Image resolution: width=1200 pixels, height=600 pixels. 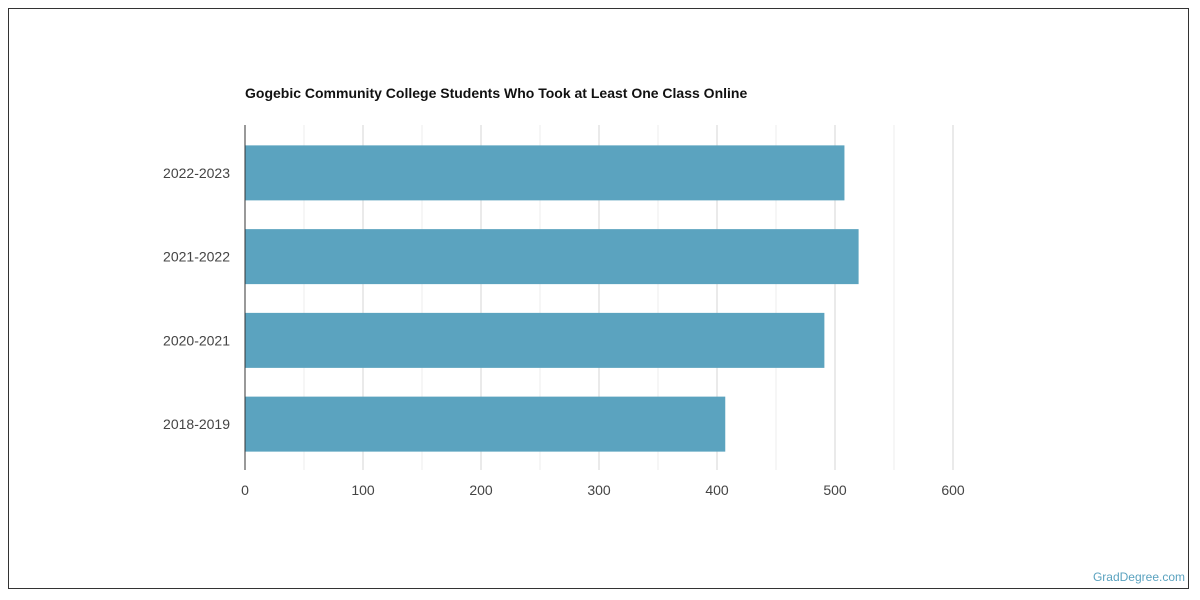 I want to click on y-tick-label: 2018-2019, so click(x=196, y=424).